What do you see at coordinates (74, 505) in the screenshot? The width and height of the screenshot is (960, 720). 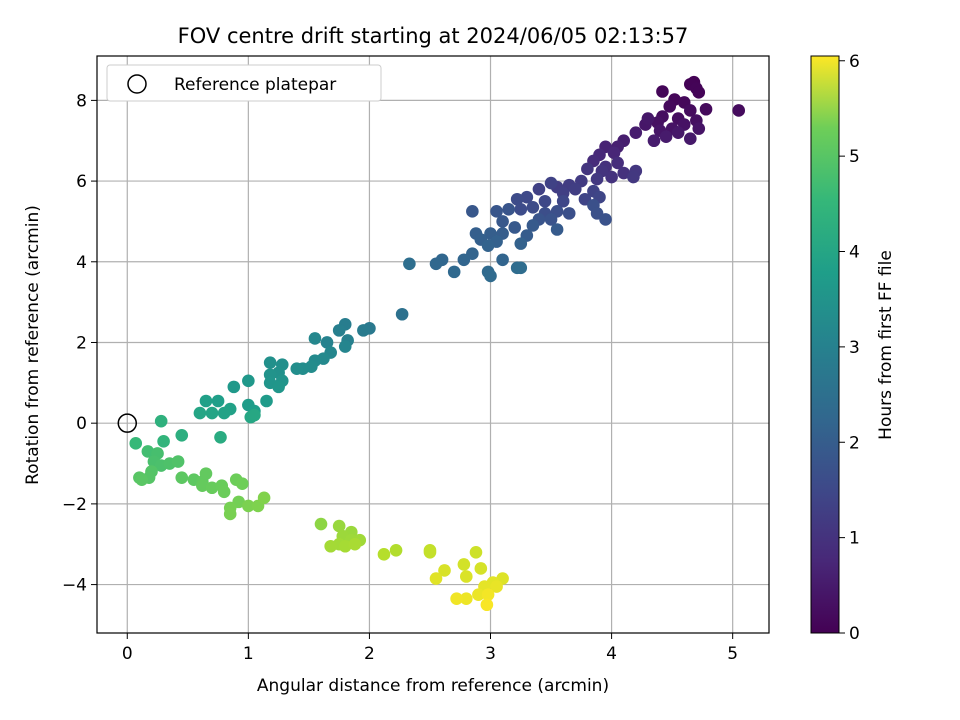 I see `y-tick-label: −2` at bounding box center [74, 505].